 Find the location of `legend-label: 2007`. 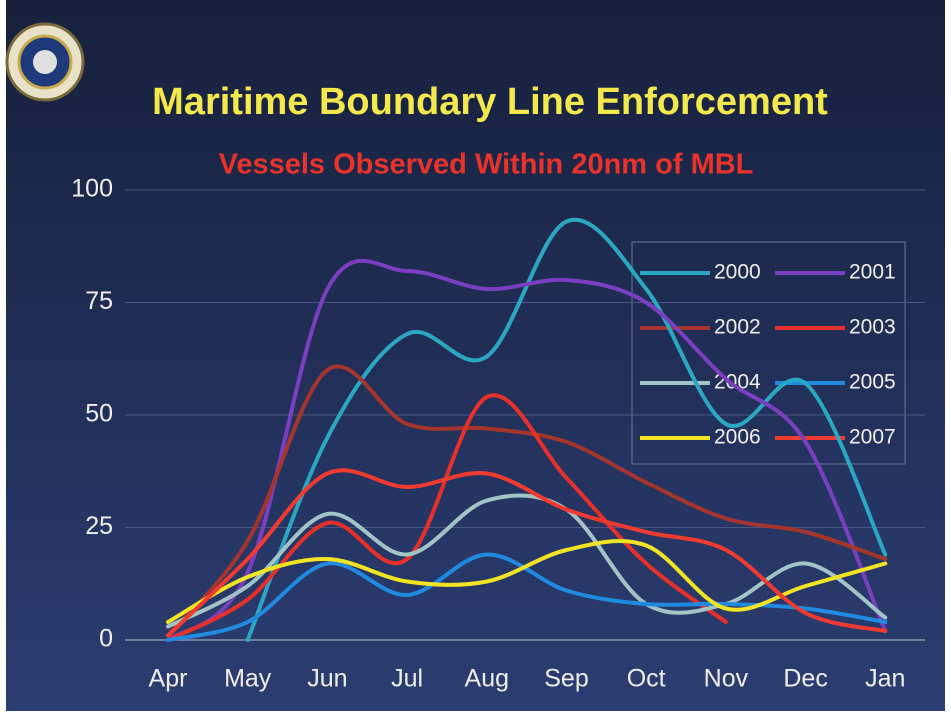

legend-label: 2007 is located at coordinates (872, 437).